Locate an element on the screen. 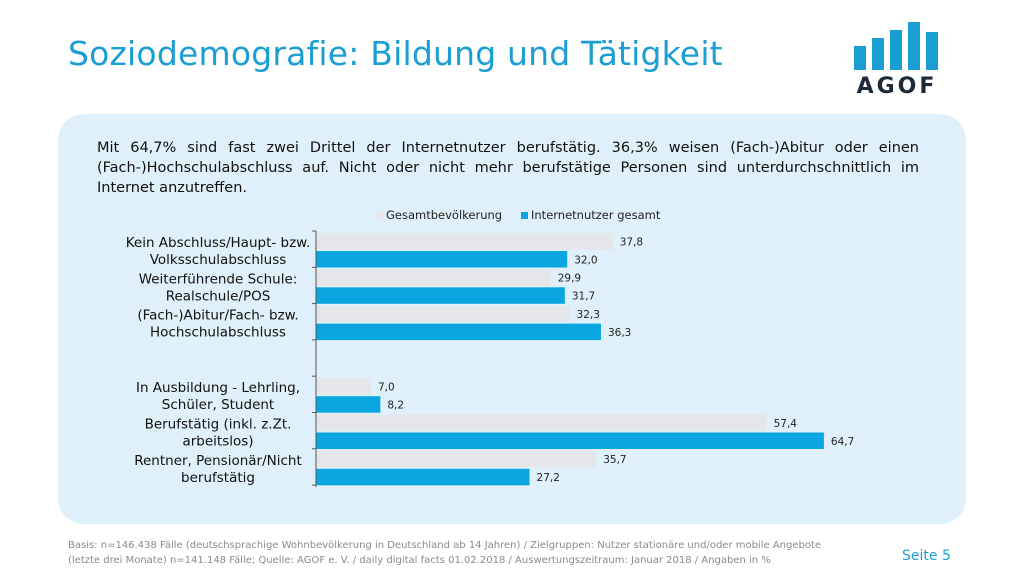 The width and height of the screenshot is (1024, 576). data-label: 29,9 is located at coordinates (569, 279).